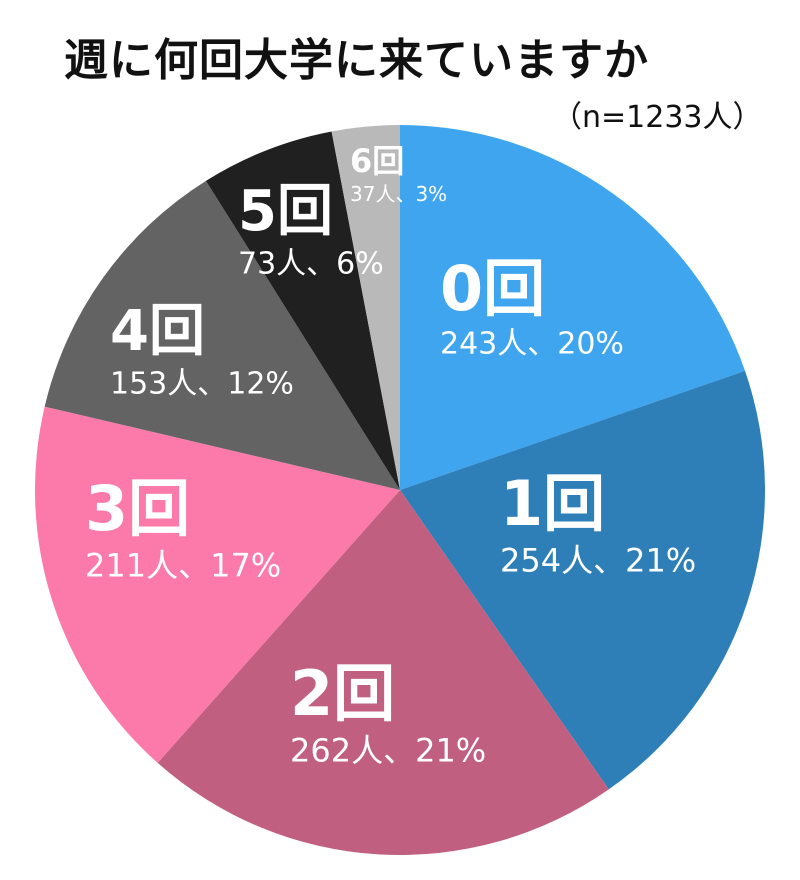  Describe the element at coordinates (137, 508) in the screenshot. I see `slice-label-3: 3回` at that location.